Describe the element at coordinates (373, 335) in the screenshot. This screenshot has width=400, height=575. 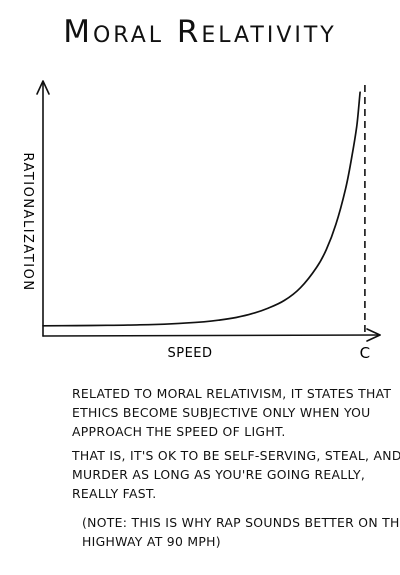
I see `x-axis-arrowhead` at that location.